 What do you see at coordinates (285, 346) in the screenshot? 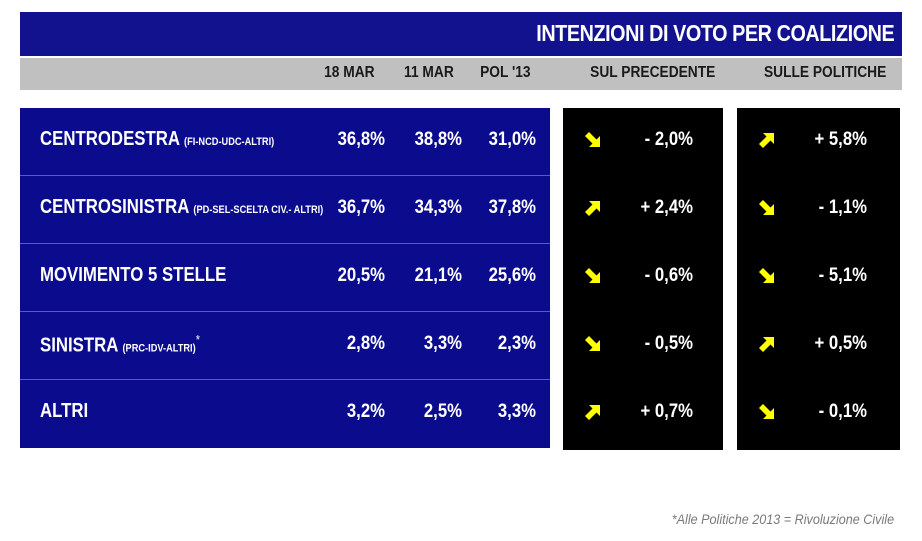
I see `table-row: SINISTRA (PRC-IDV-ALTRI)* 2,8% 3,3% 2,3%` at bounding box center [285, 346].